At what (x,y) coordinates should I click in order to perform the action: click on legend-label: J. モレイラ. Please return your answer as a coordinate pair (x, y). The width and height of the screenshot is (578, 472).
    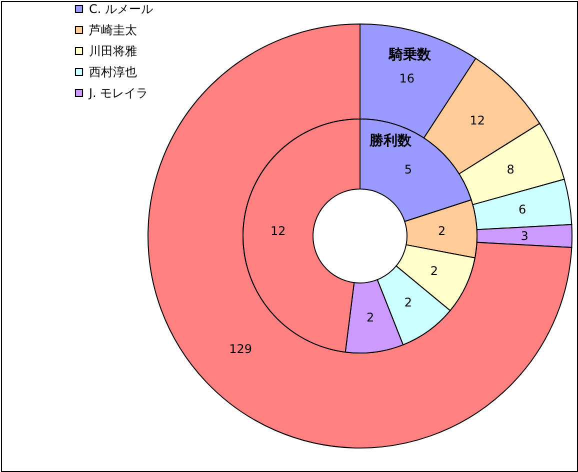
    Looking at the image, I should click on (118, 93).